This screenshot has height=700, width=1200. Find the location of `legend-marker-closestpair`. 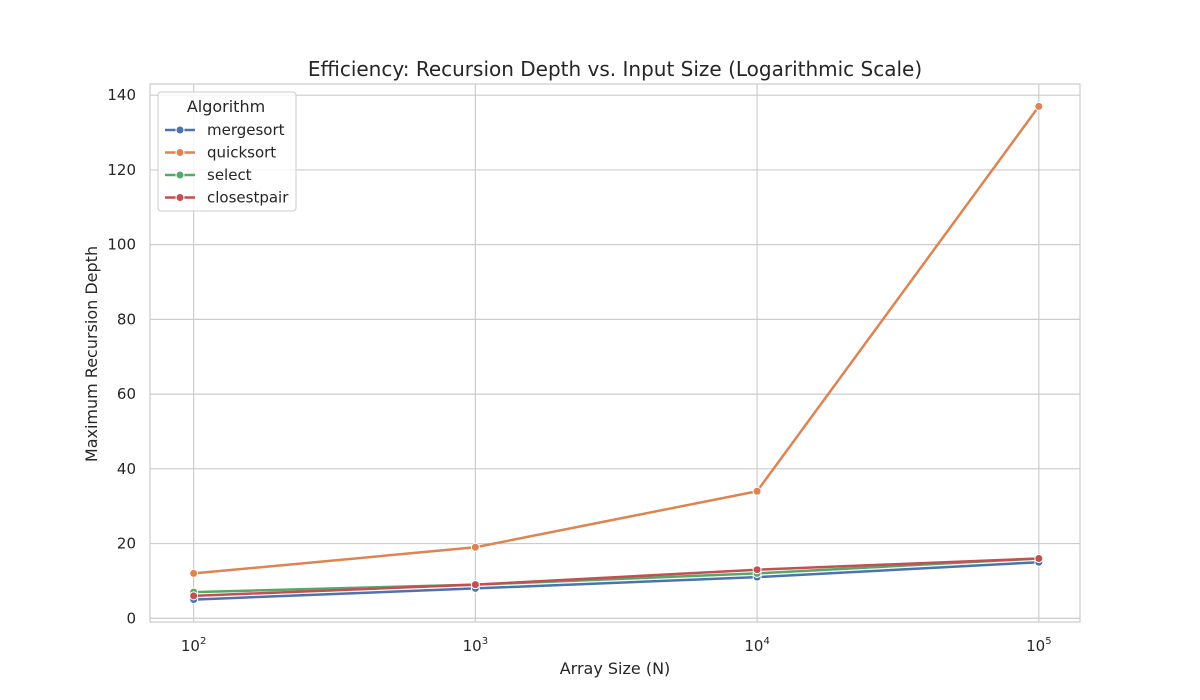

legend-marker-closestpair is located at coordinates (180, 197).